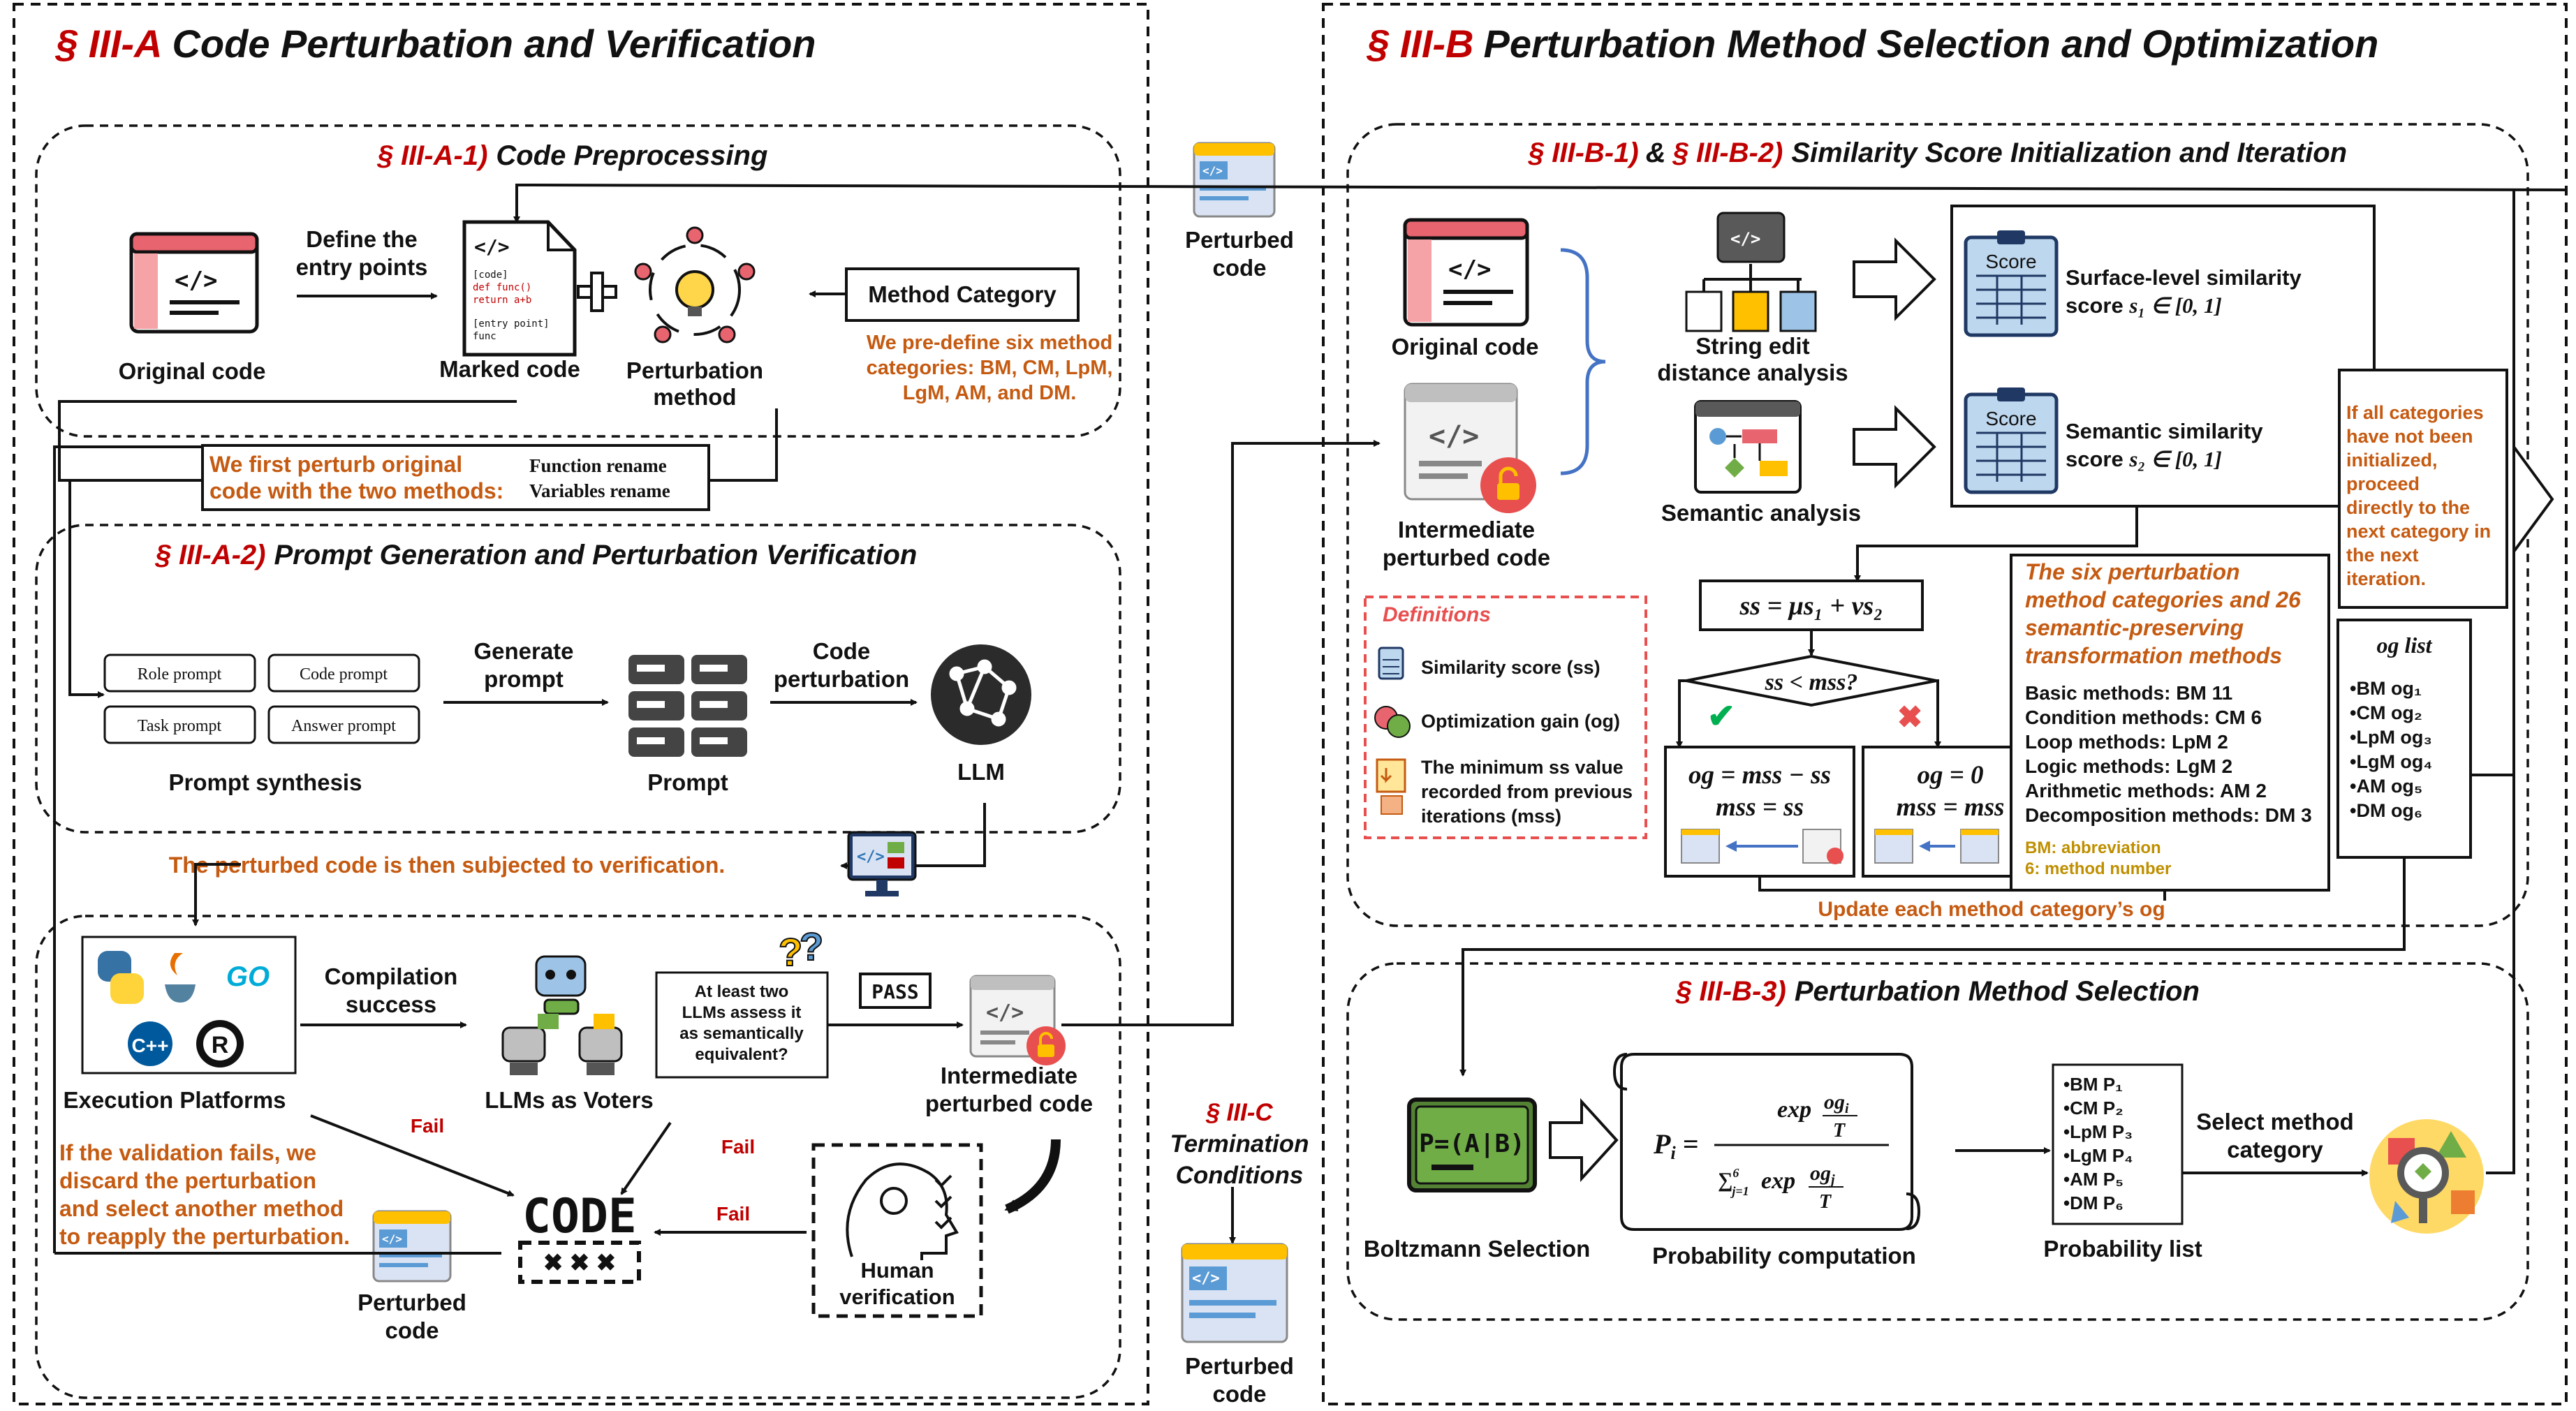 This screenshot has width=2576, height=1411. I want to click on svg-text: T, so click(1839, 1131).